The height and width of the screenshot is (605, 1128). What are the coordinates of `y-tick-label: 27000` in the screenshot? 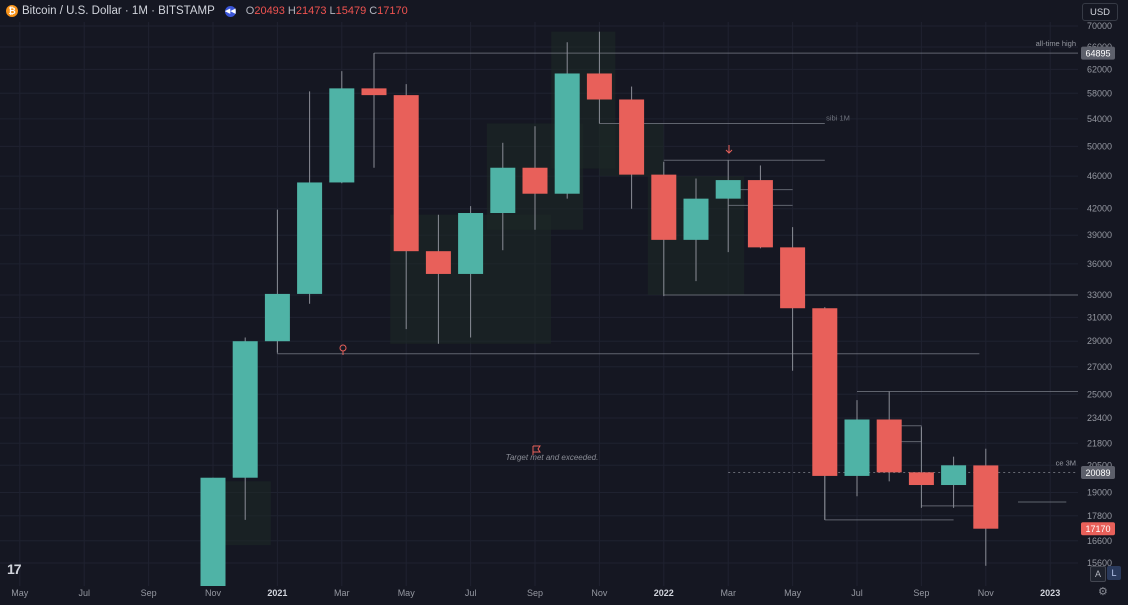 It's located at (1099, 367).